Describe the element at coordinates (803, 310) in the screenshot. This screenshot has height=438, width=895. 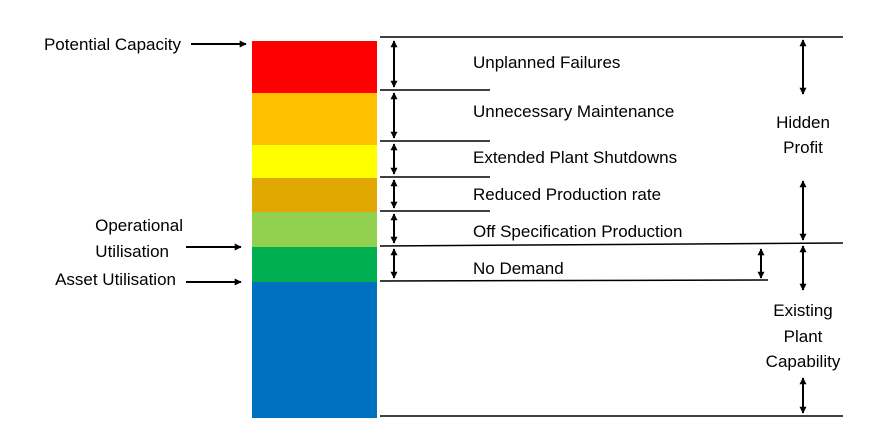
I see `existing-capability-label-line1: Existing` at that location.